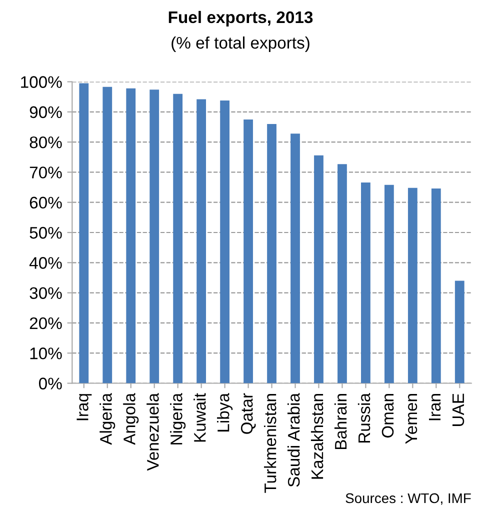  I want to click on y-tick-label: 50%, so click(46, 232).